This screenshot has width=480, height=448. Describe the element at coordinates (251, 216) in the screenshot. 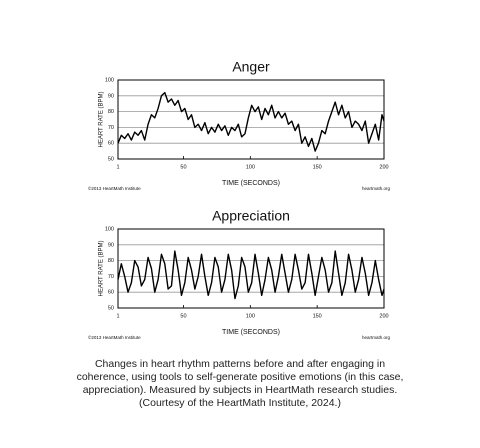

I see `chart-title: Appreciation` at that location.